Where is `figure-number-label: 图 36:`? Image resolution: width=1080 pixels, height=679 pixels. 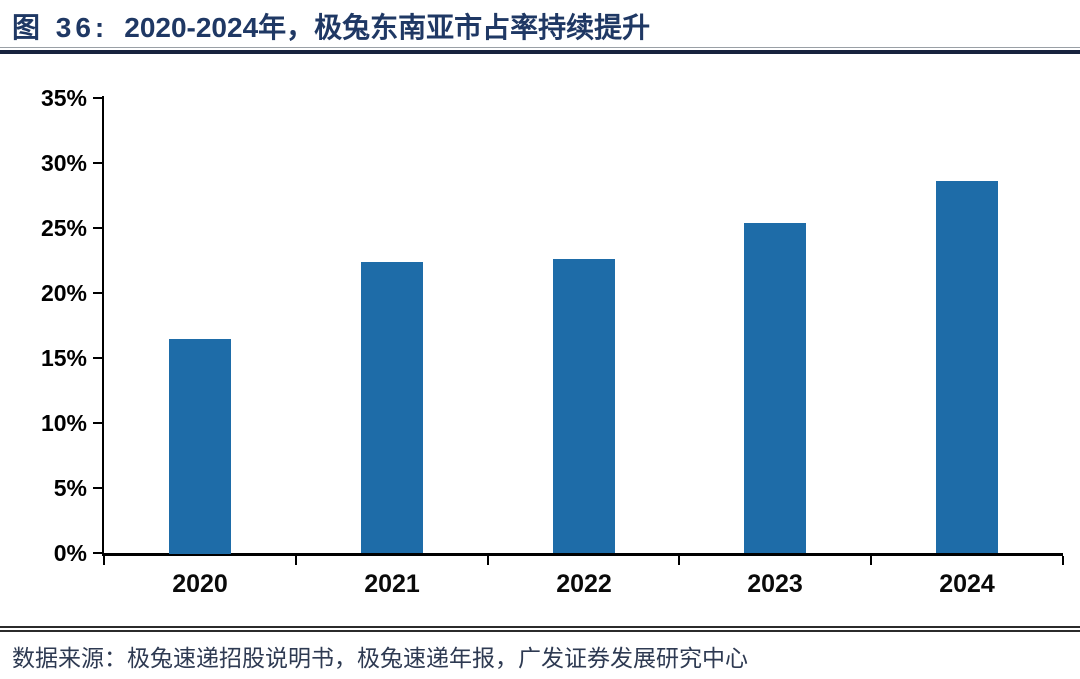 figure-number-label: 图 36: is located at coordinates (60, 27).